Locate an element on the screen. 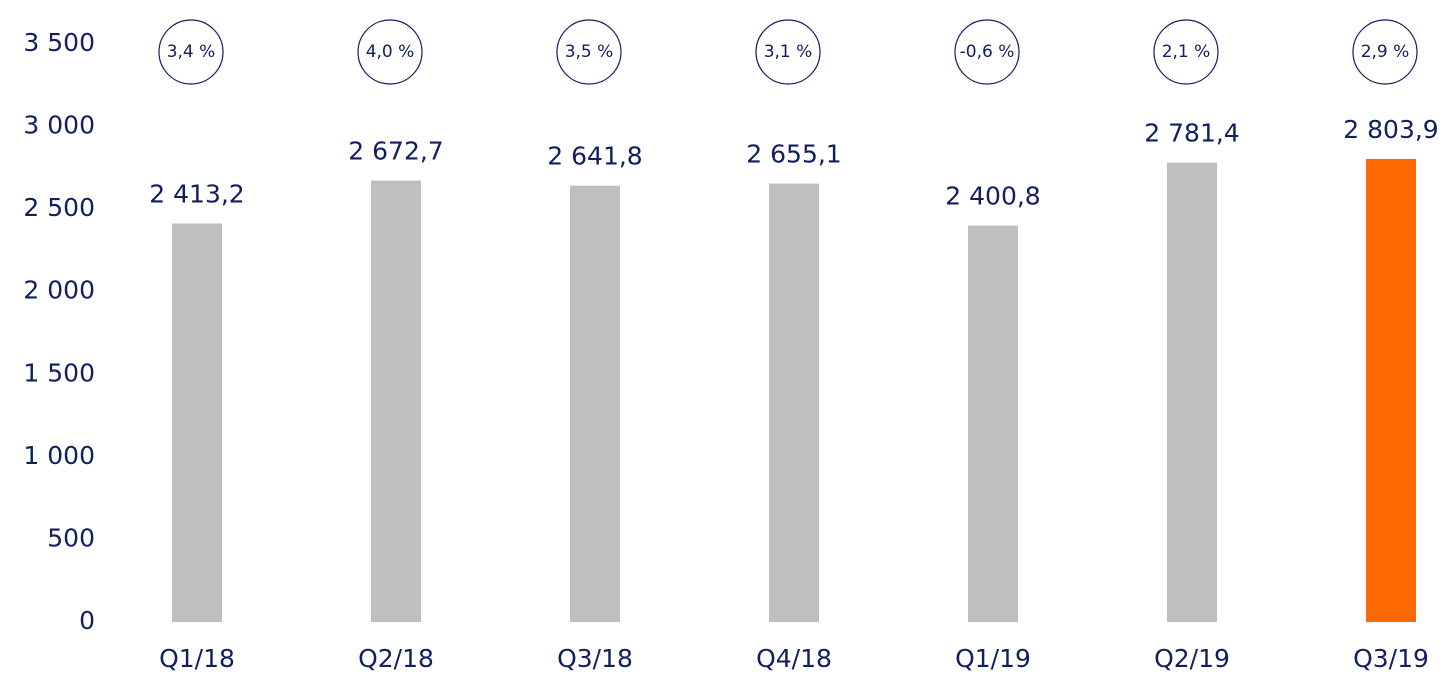  value-label: 2 803,9 is located at coordinates (1390, 129).